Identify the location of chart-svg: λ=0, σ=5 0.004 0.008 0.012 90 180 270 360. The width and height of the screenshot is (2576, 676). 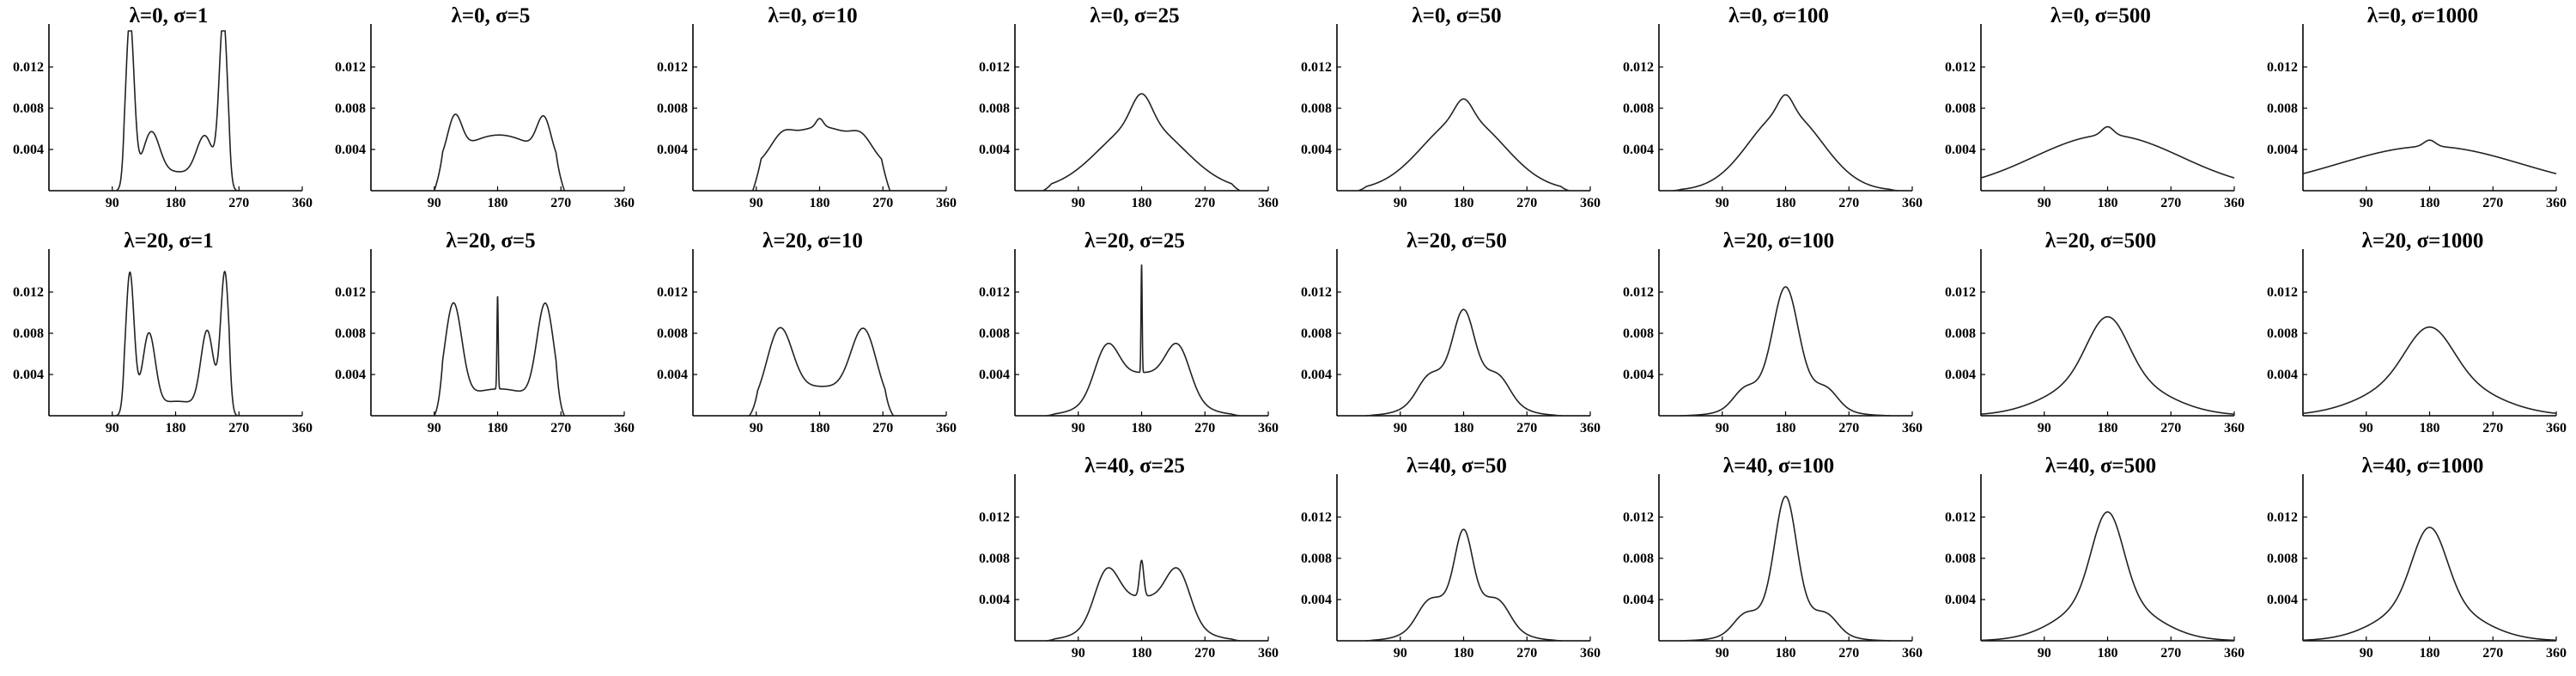
(485, 107).